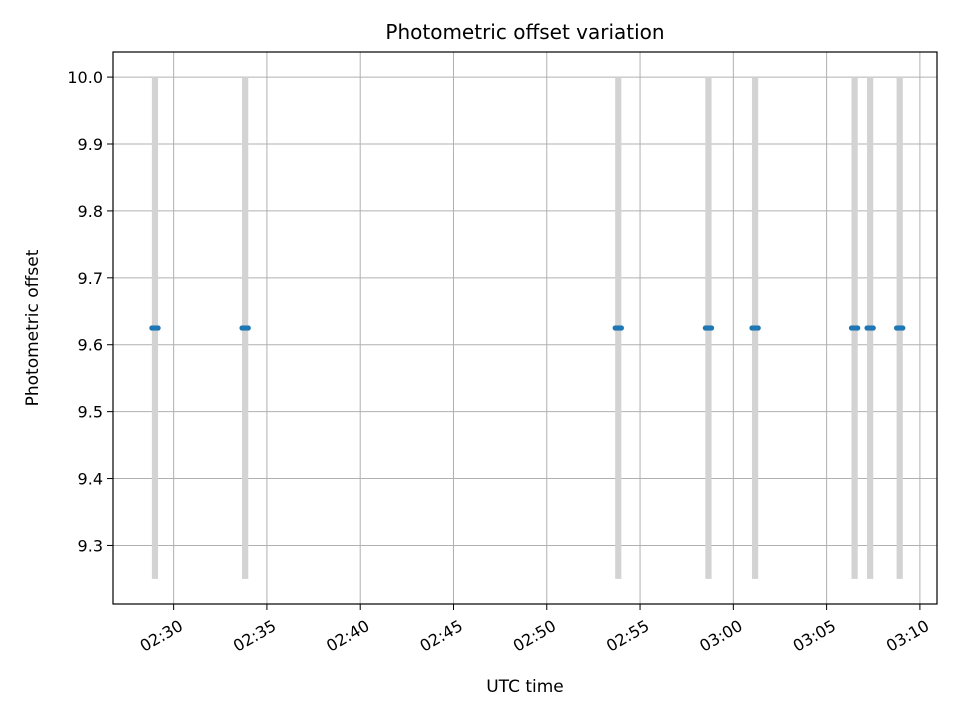 This screenshot has width=960, height=720. Describe the element at coordinates (90, 211) in the screenshot. I see `y-tick-label: 9.8` at that location.